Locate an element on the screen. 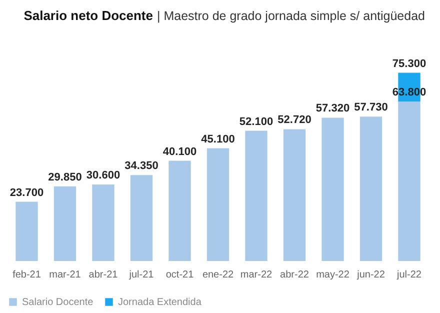  data-label: 40.100 is located at coordinates (179, 152).